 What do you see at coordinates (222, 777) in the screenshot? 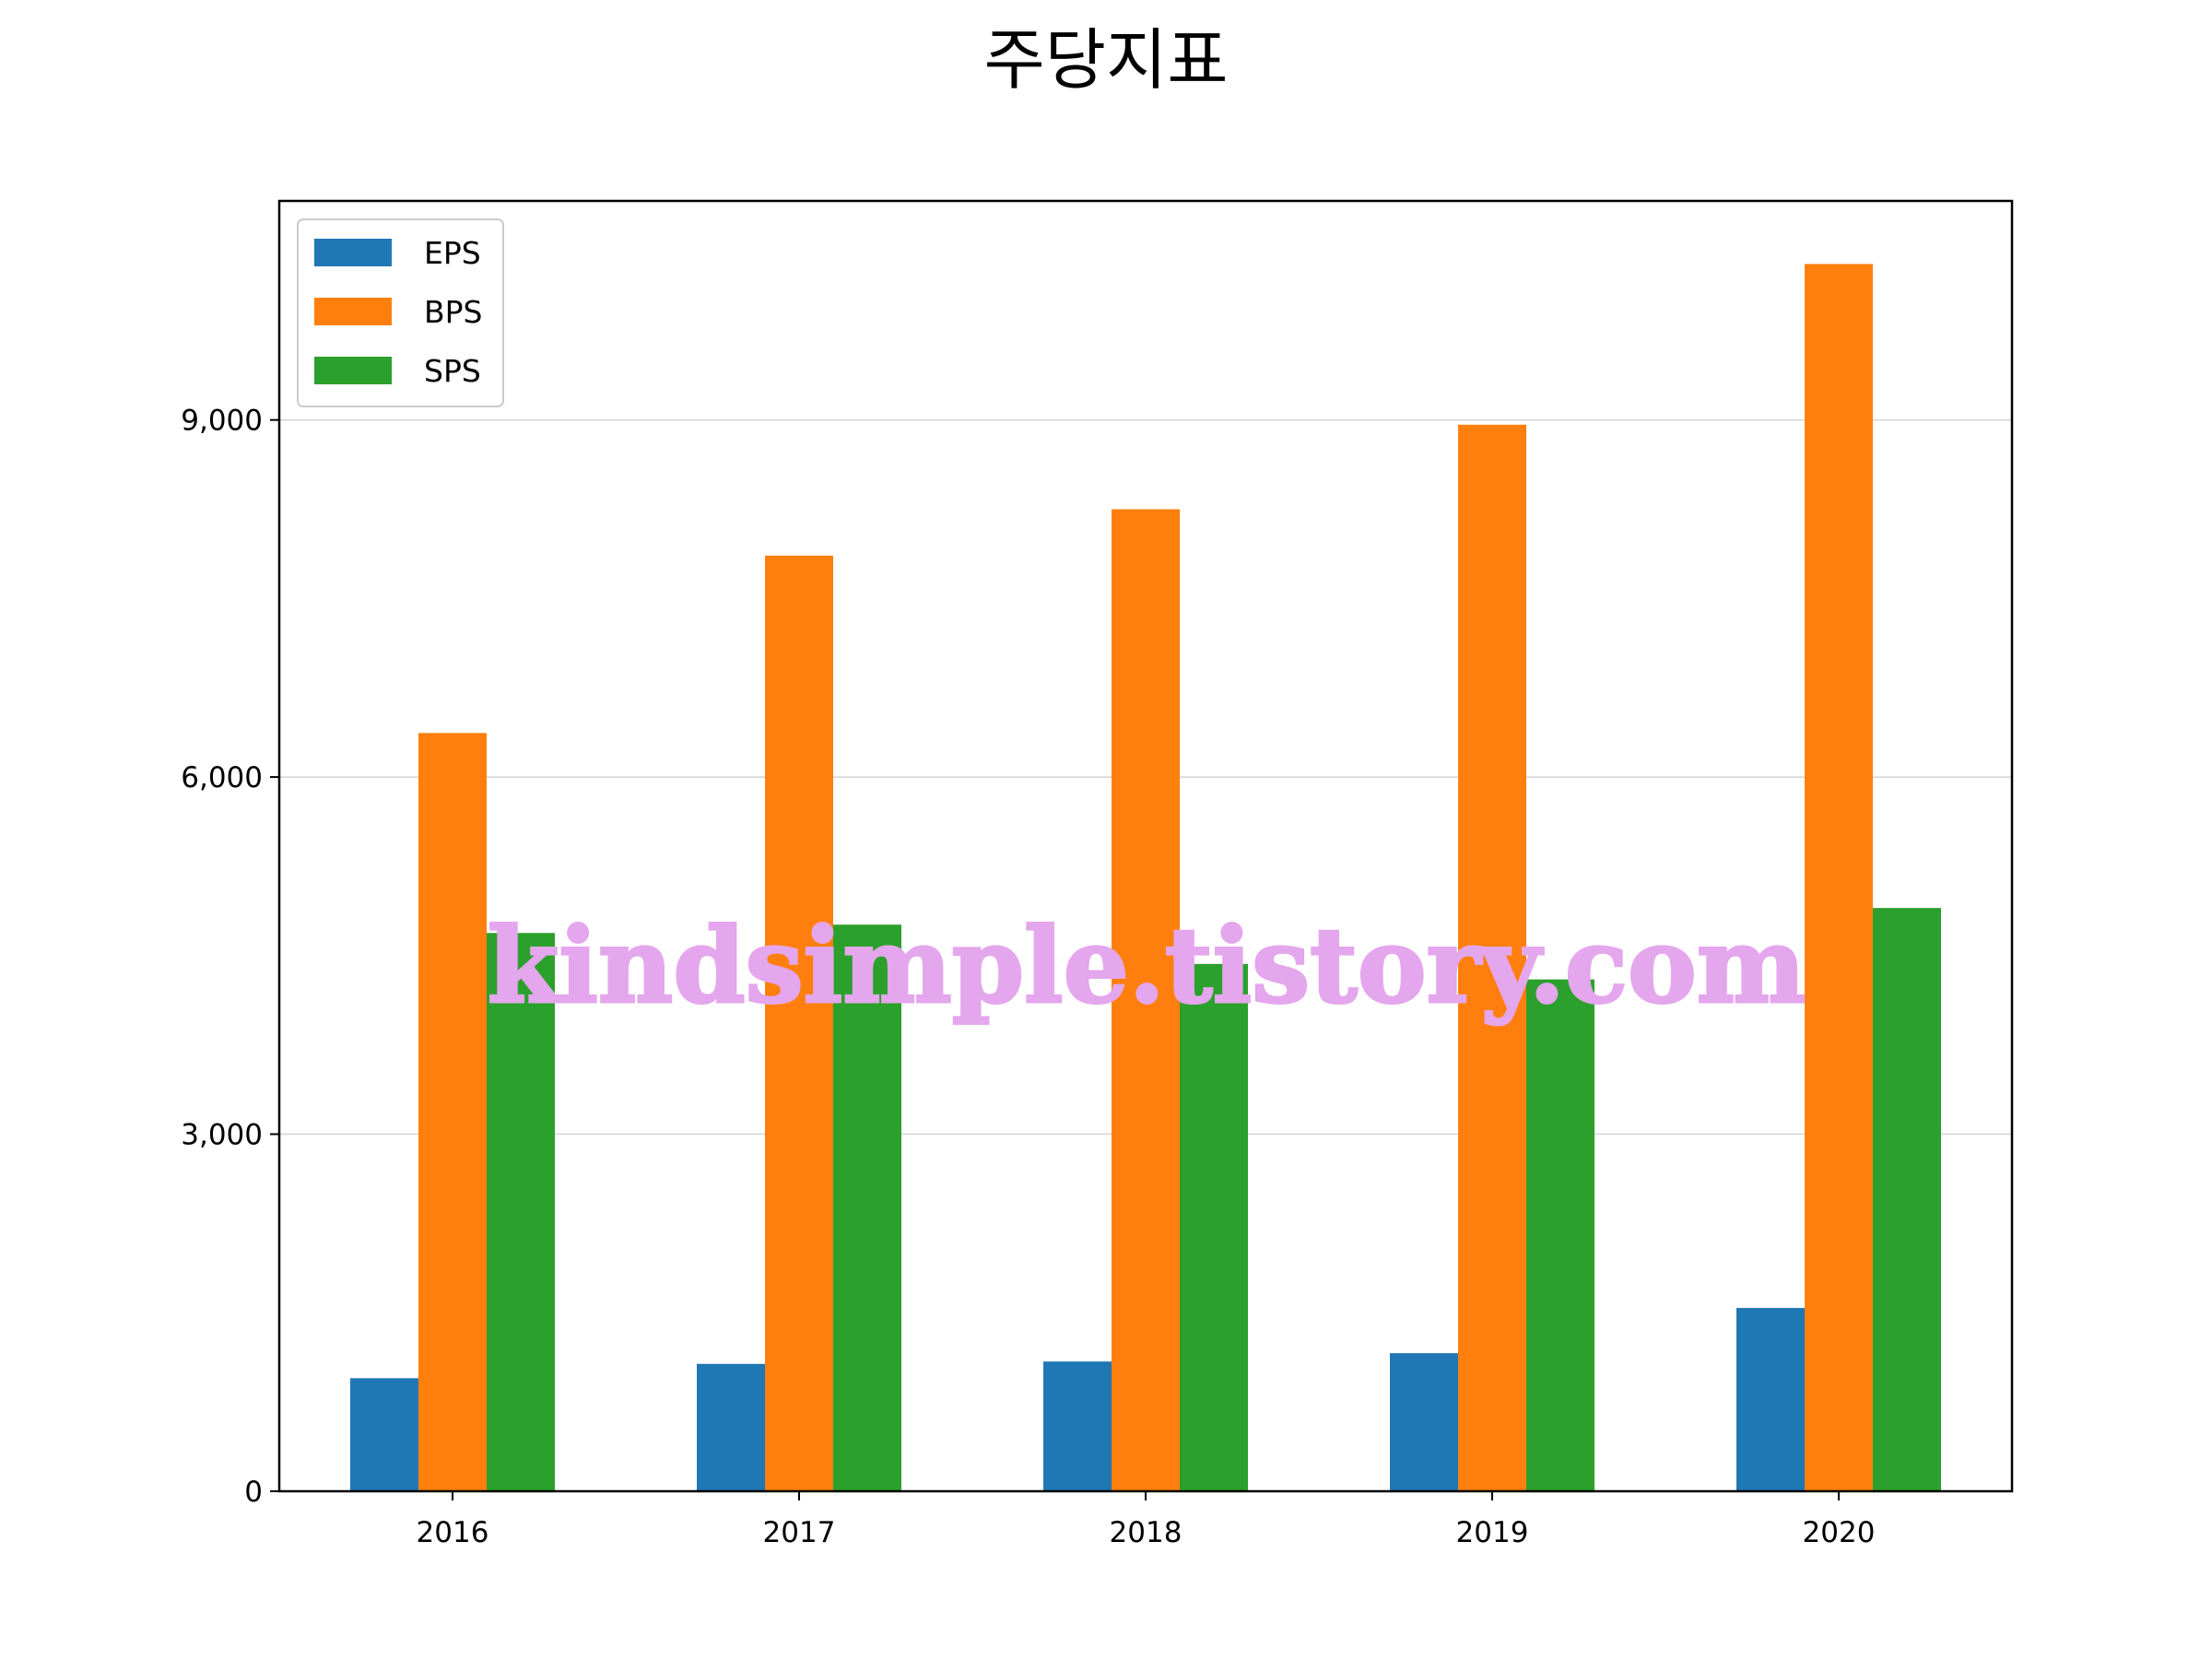
I see `y-tick-label: 6,000` at bounding box center [222, 777].